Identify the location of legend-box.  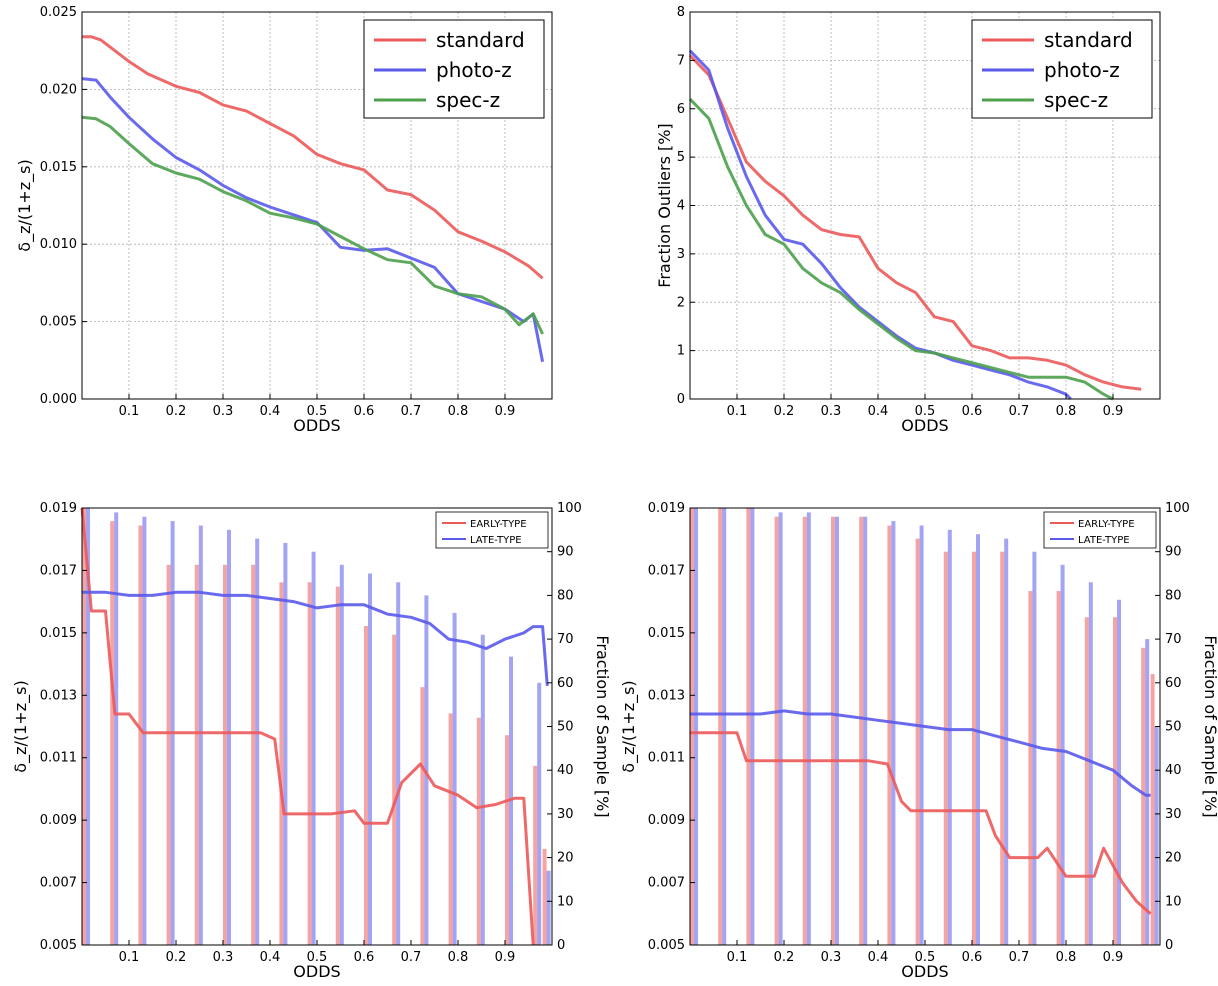
(492, 530).